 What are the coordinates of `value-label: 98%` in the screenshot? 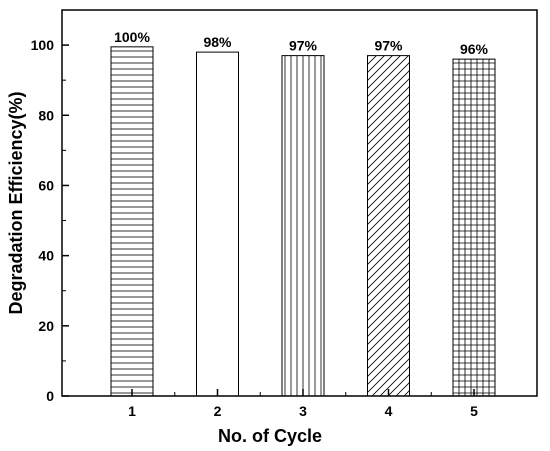 It's located at (217, 42).